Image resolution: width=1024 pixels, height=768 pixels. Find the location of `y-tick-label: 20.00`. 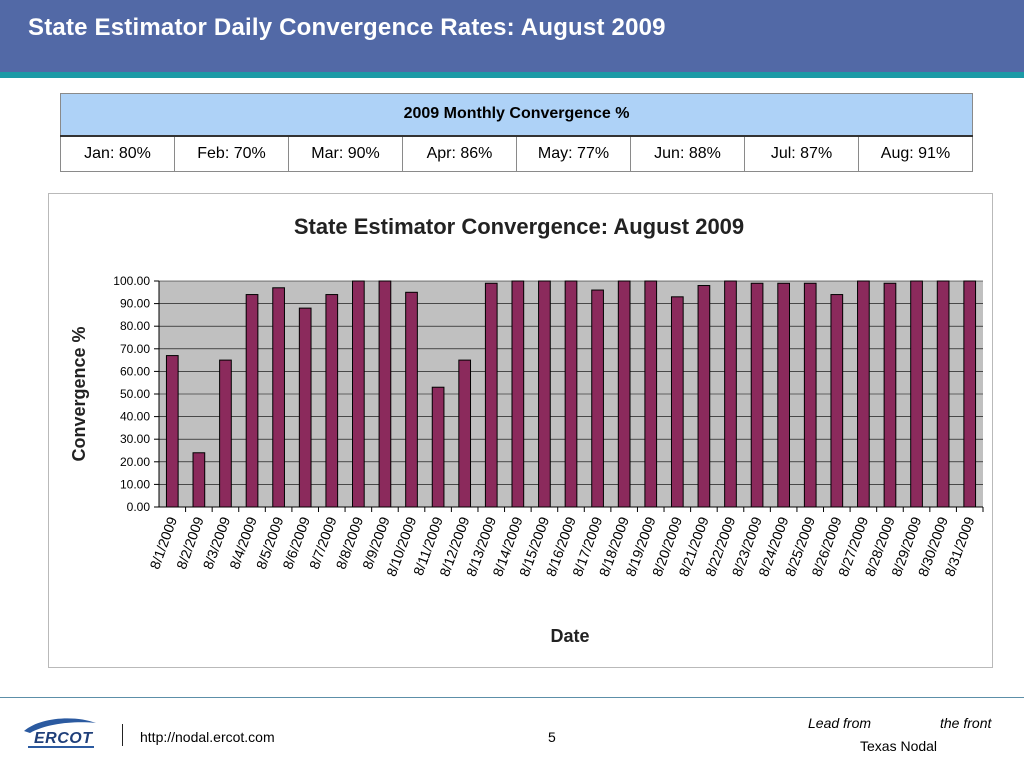

y-tick-label: 20.00 is located at coordinates (135, 462).